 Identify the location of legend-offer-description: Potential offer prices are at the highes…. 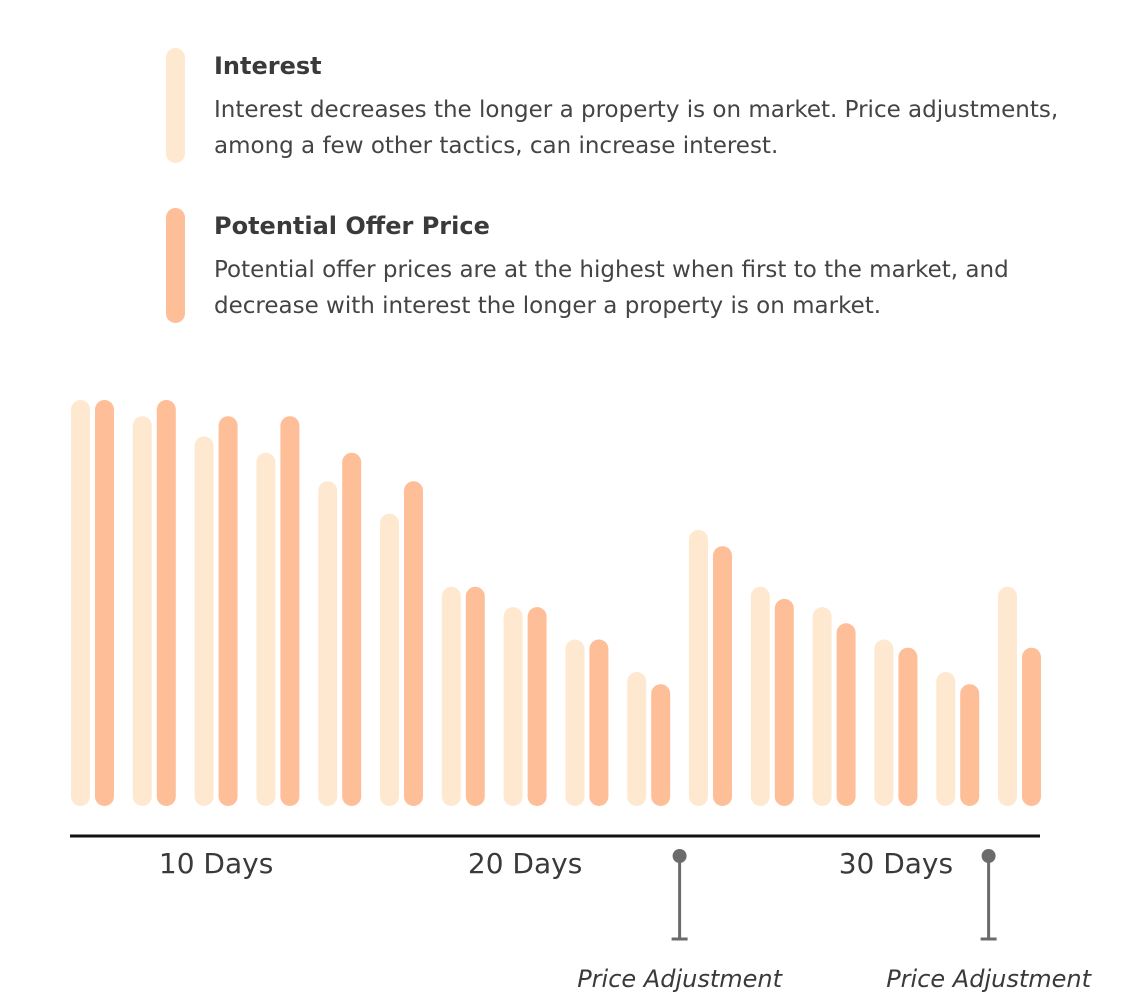
(611, 288).